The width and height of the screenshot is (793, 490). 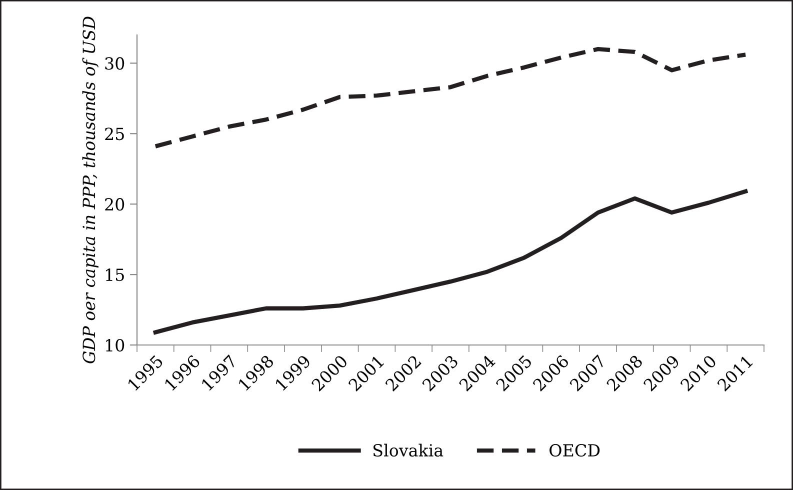 What do you see at coordinates (575, 450) in the screenshot?
I see `legend-label: OECD` at bounding box center [575, 450].